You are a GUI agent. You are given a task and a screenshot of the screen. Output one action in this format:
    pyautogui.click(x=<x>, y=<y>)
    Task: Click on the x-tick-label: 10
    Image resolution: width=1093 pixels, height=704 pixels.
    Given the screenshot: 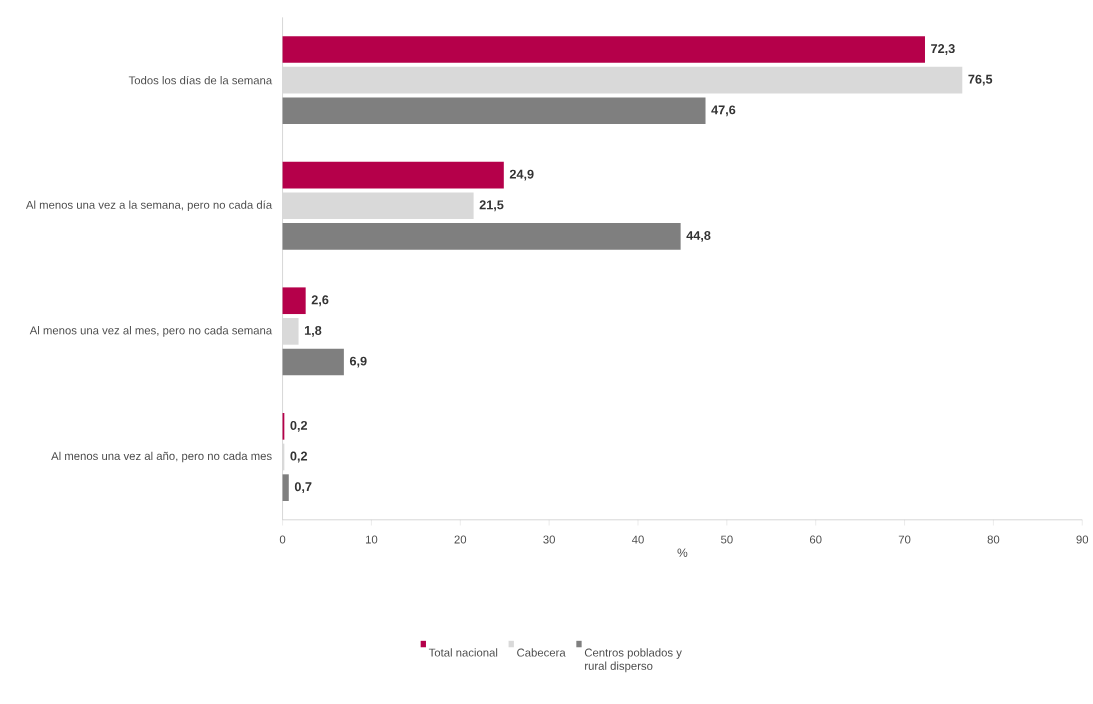 What is the action you would take?
    pyautogui.click(x=371, y=539)
    